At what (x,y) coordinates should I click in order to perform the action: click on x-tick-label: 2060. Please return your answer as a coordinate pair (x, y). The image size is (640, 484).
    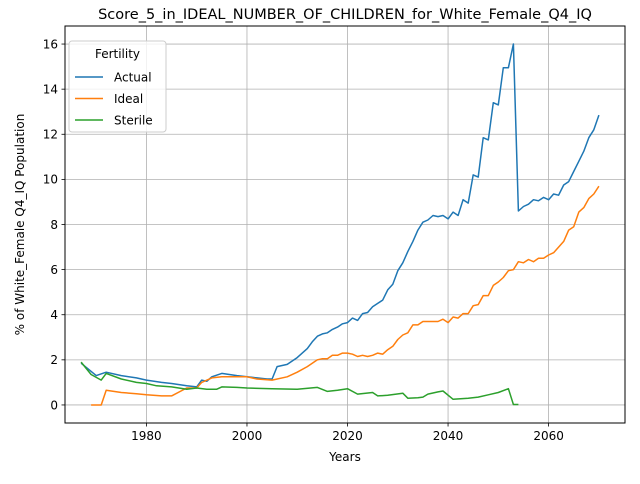
    Looking at the image, I should click on (548, 436).